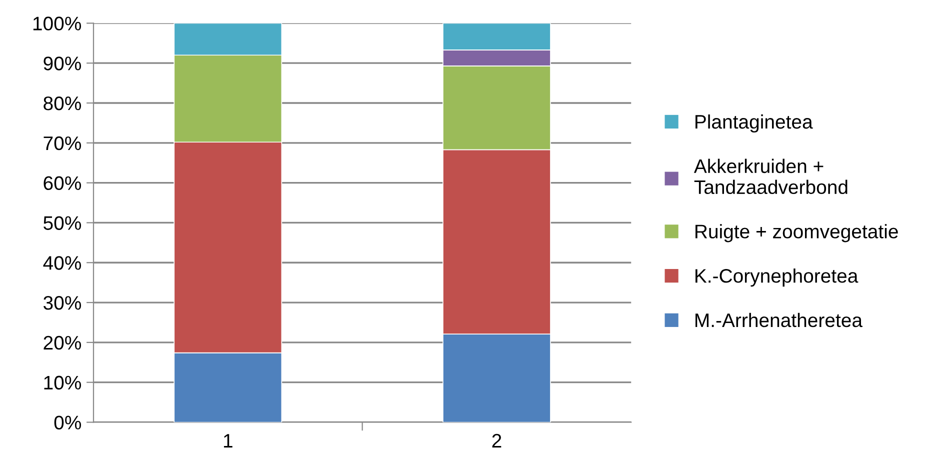 Image resolution: width=935 pixels, height=464 pixels. Describe the element at coordinates (797, 233) in the screenshot. I see `legend-label: Ruigte + zoomvegetatie` at that location.